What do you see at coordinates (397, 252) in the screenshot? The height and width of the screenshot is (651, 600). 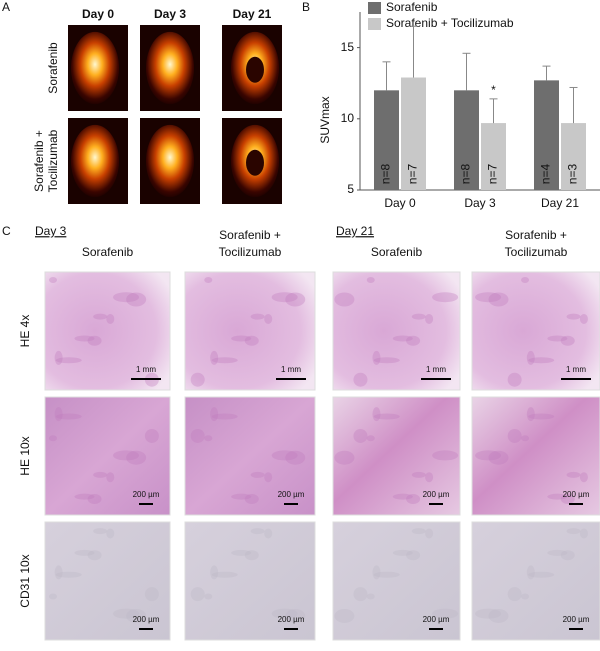 I see `column-label: Sorafenib` at bounding box center [397, 252].